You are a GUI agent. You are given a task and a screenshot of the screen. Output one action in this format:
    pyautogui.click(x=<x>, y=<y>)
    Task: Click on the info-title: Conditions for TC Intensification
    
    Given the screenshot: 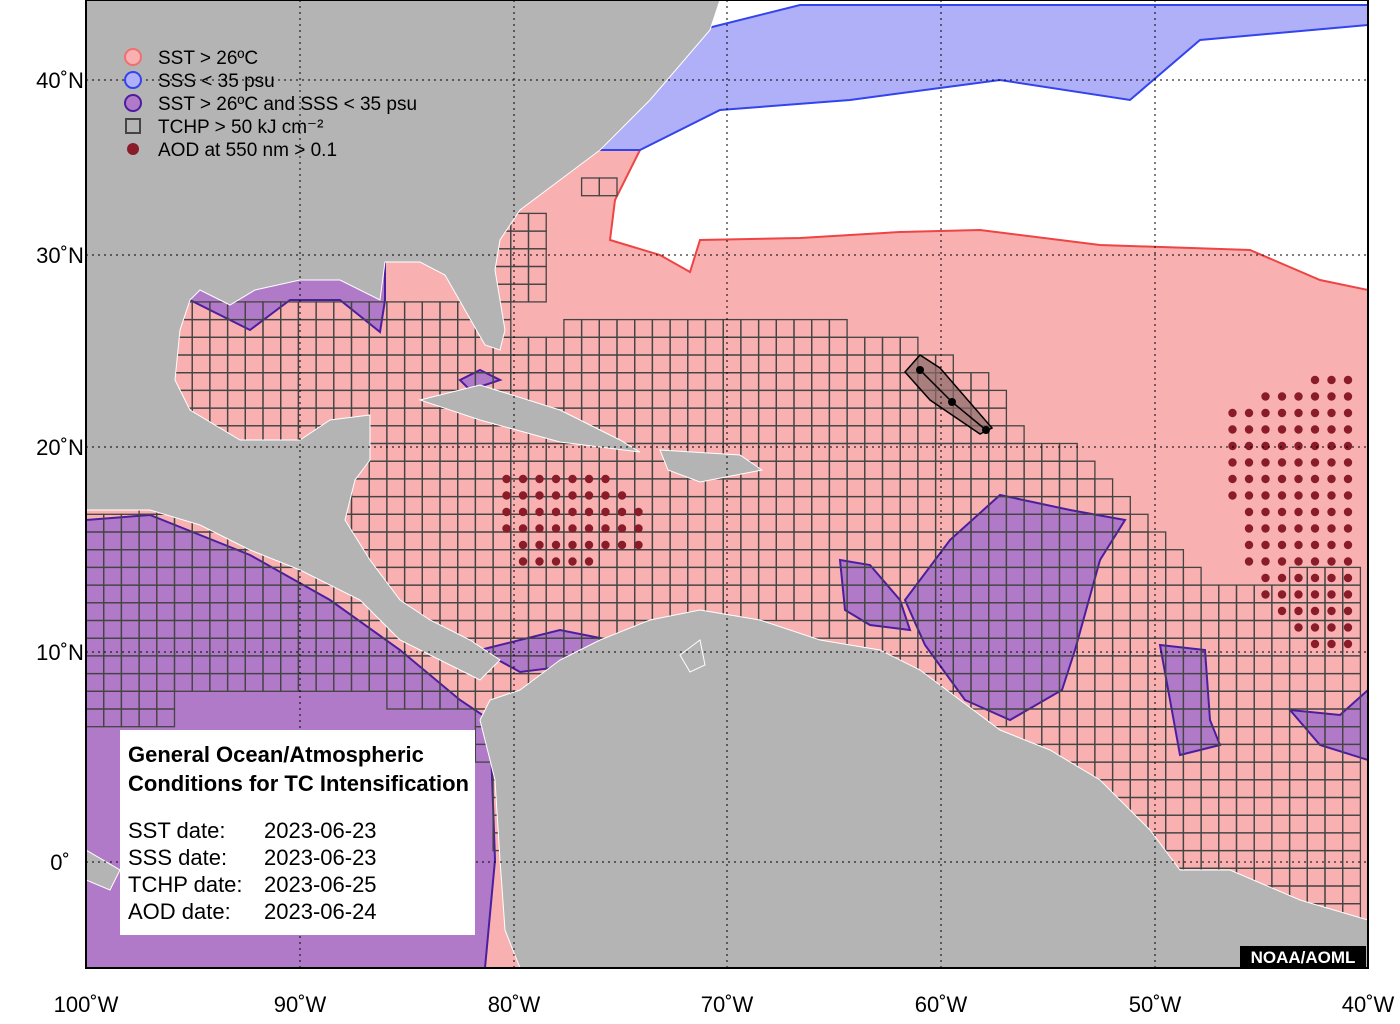 What is the action you would take?
    pyautogui.click(x=298, y=783)
    